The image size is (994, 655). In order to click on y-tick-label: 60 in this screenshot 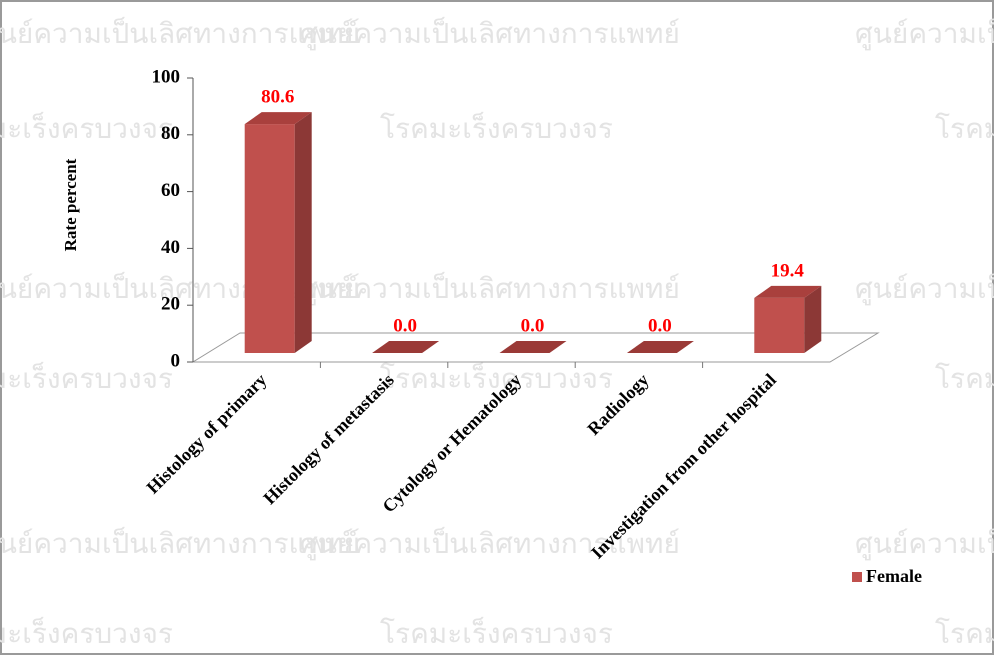, I will do `click(170, 190)`.